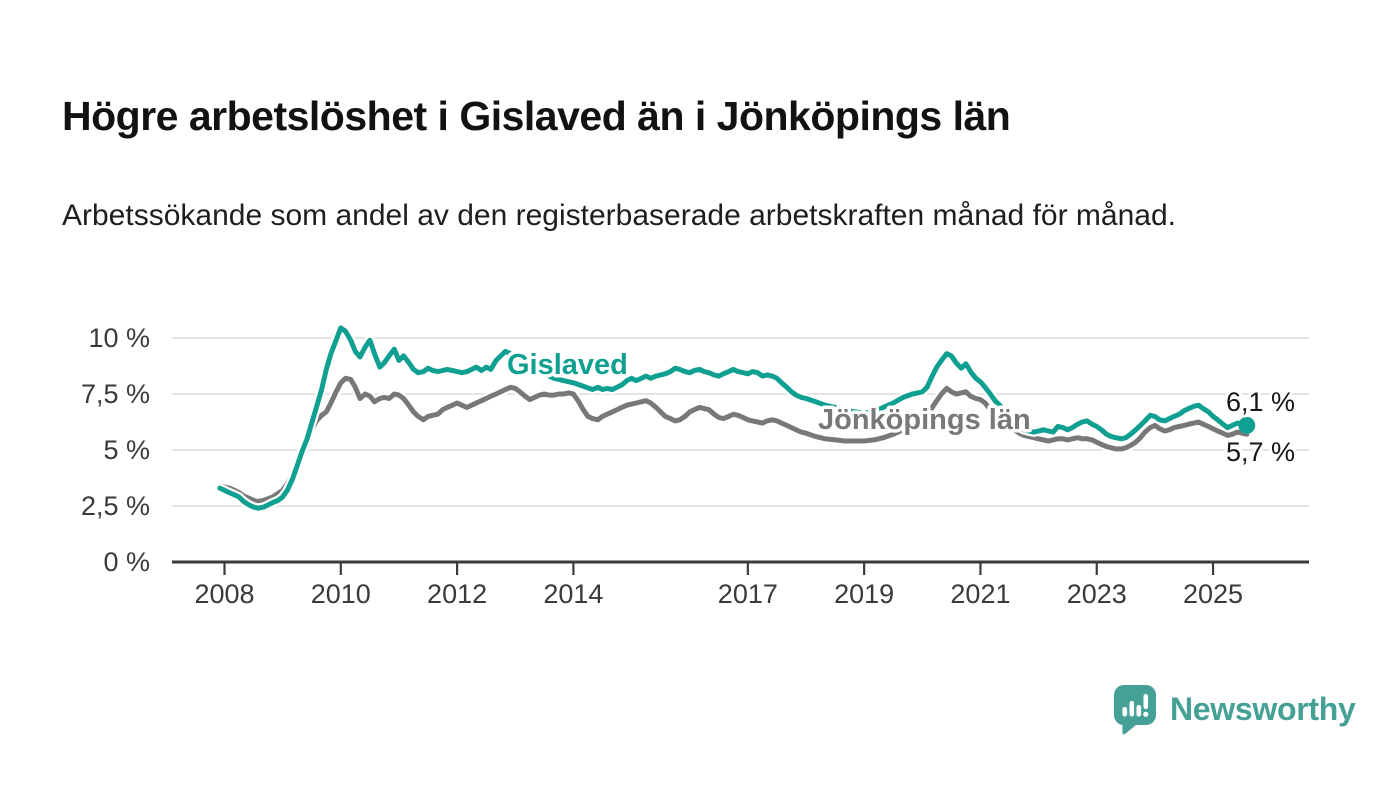  Describe the element at coordinates (573, 594) in the screenshot. I see `x-tick-label: 2014` at that location.